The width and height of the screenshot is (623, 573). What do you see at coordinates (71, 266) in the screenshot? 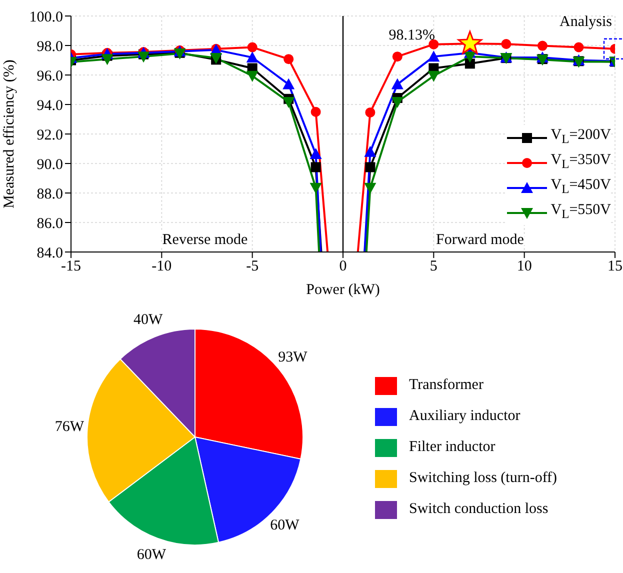
I see `x-tick-label: -15` at bounding box center [71, 266].